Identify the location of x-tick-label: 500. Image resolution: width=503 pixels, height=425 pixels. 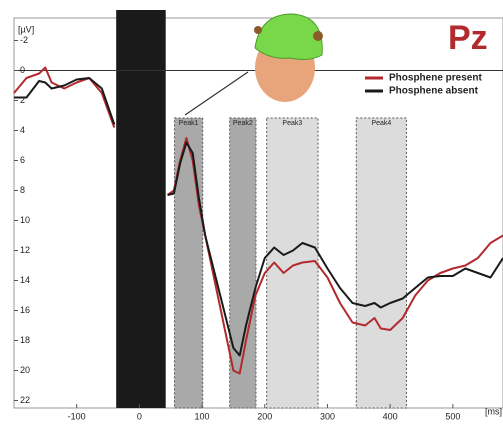
(452, 416).